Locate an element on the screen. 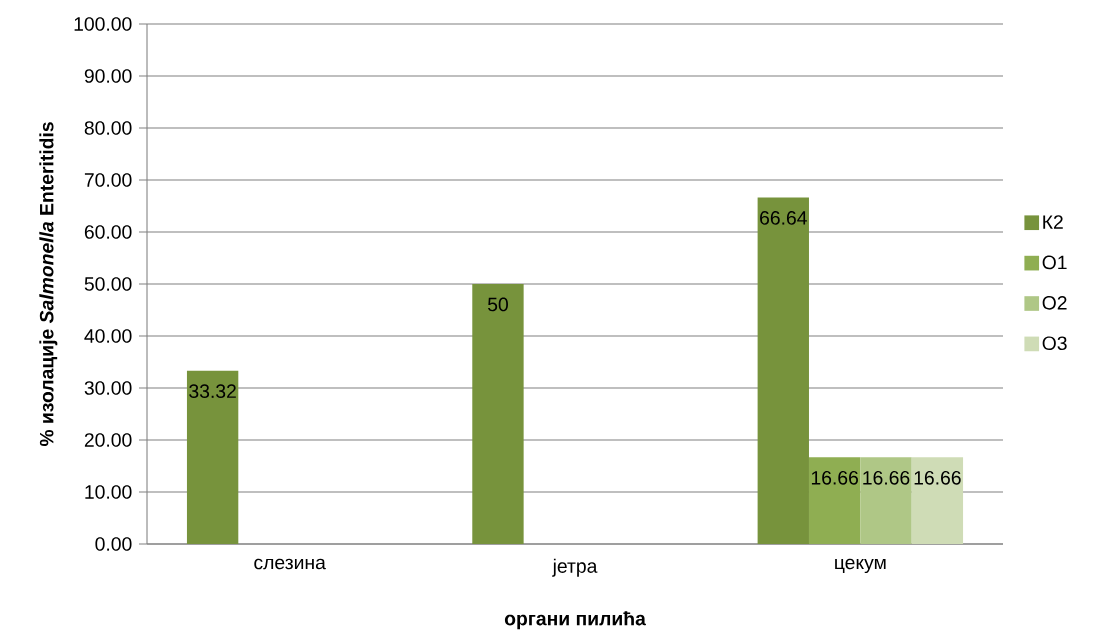 The width and height of the screenshot is (1101, 636). legend-label: О3 is located at coordinates (1054, 343).